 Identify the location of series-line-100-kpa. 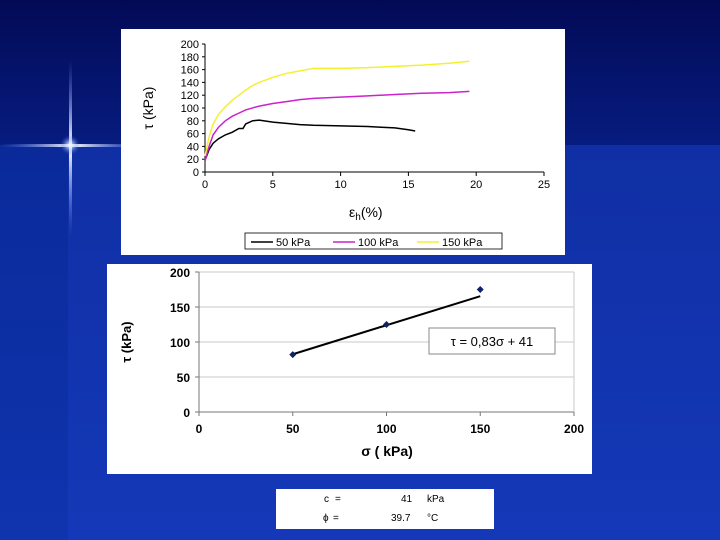
(337, 125).